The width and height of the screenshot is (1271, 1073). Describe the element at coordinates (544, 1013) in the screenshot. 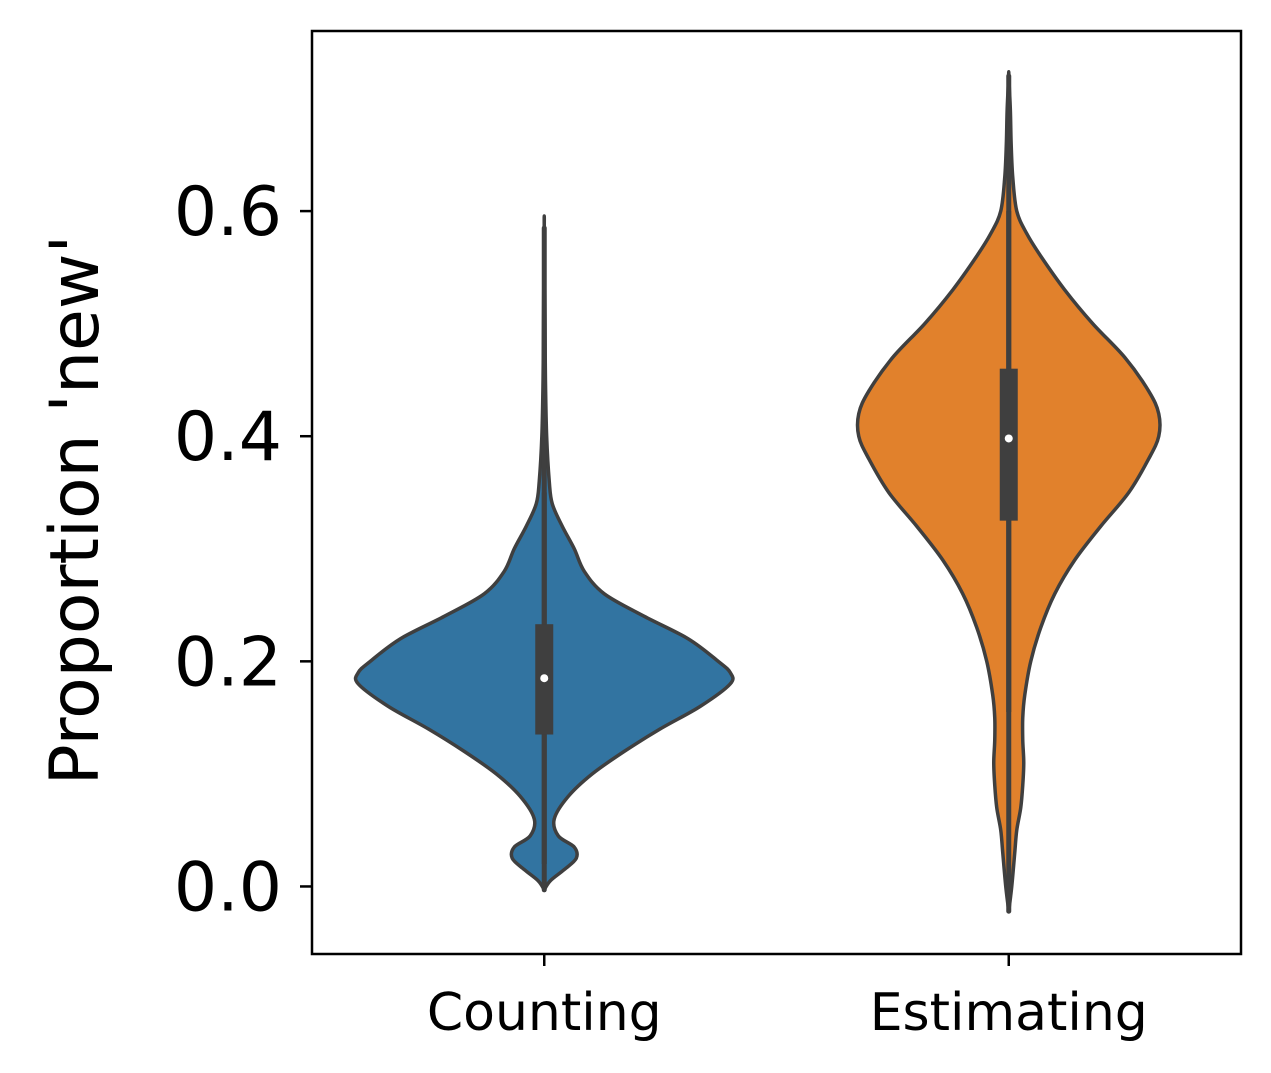

I see `x-tick-label-counting: Counting` at that location.